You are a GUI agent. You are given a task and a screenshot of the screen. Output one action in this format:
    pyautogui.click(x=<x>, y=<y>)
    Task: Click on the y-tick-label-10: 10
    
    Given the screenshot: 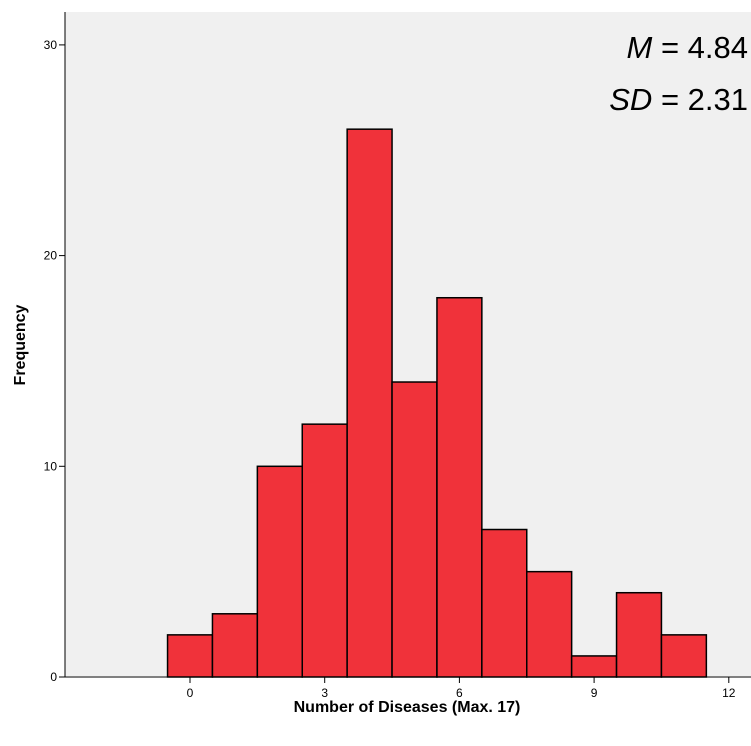 What is the action you would take?
    pyautogui.click(x=51, y=466)
    